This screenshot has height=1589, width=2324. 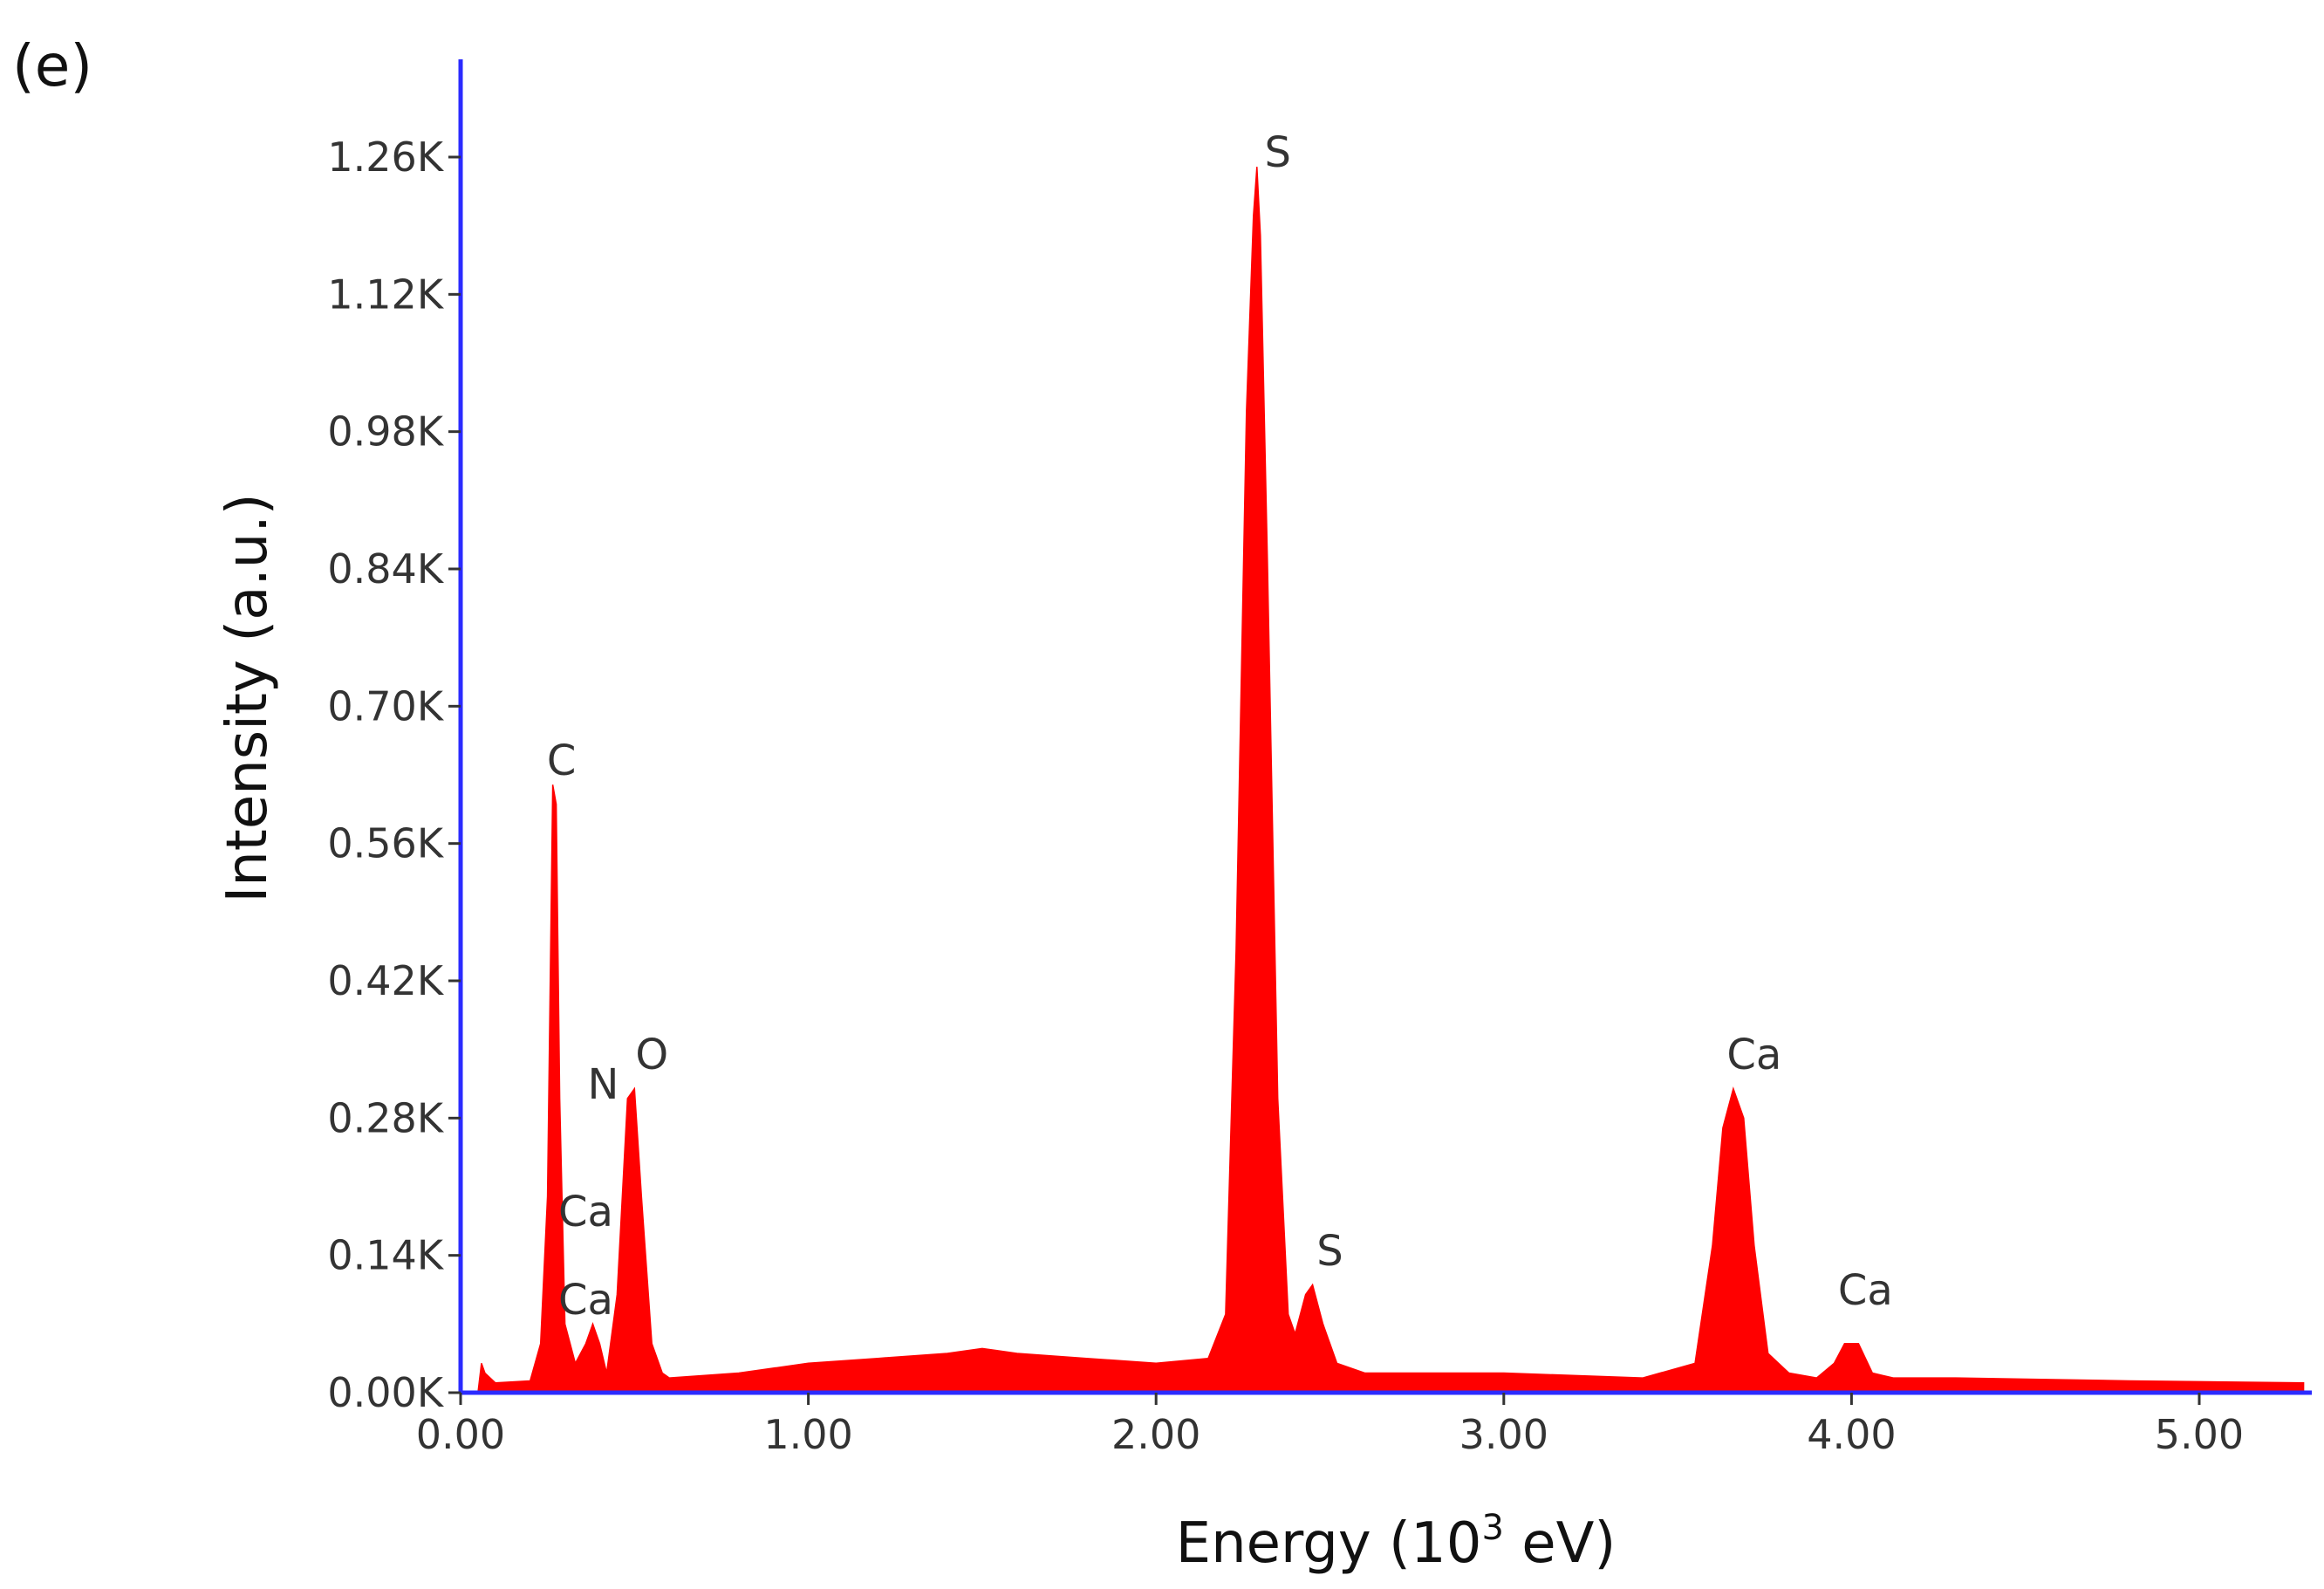 What do you see at coordinates (562, 760) in the screenshot?
I see `peak-label: C` at bounding box center [562, 760].